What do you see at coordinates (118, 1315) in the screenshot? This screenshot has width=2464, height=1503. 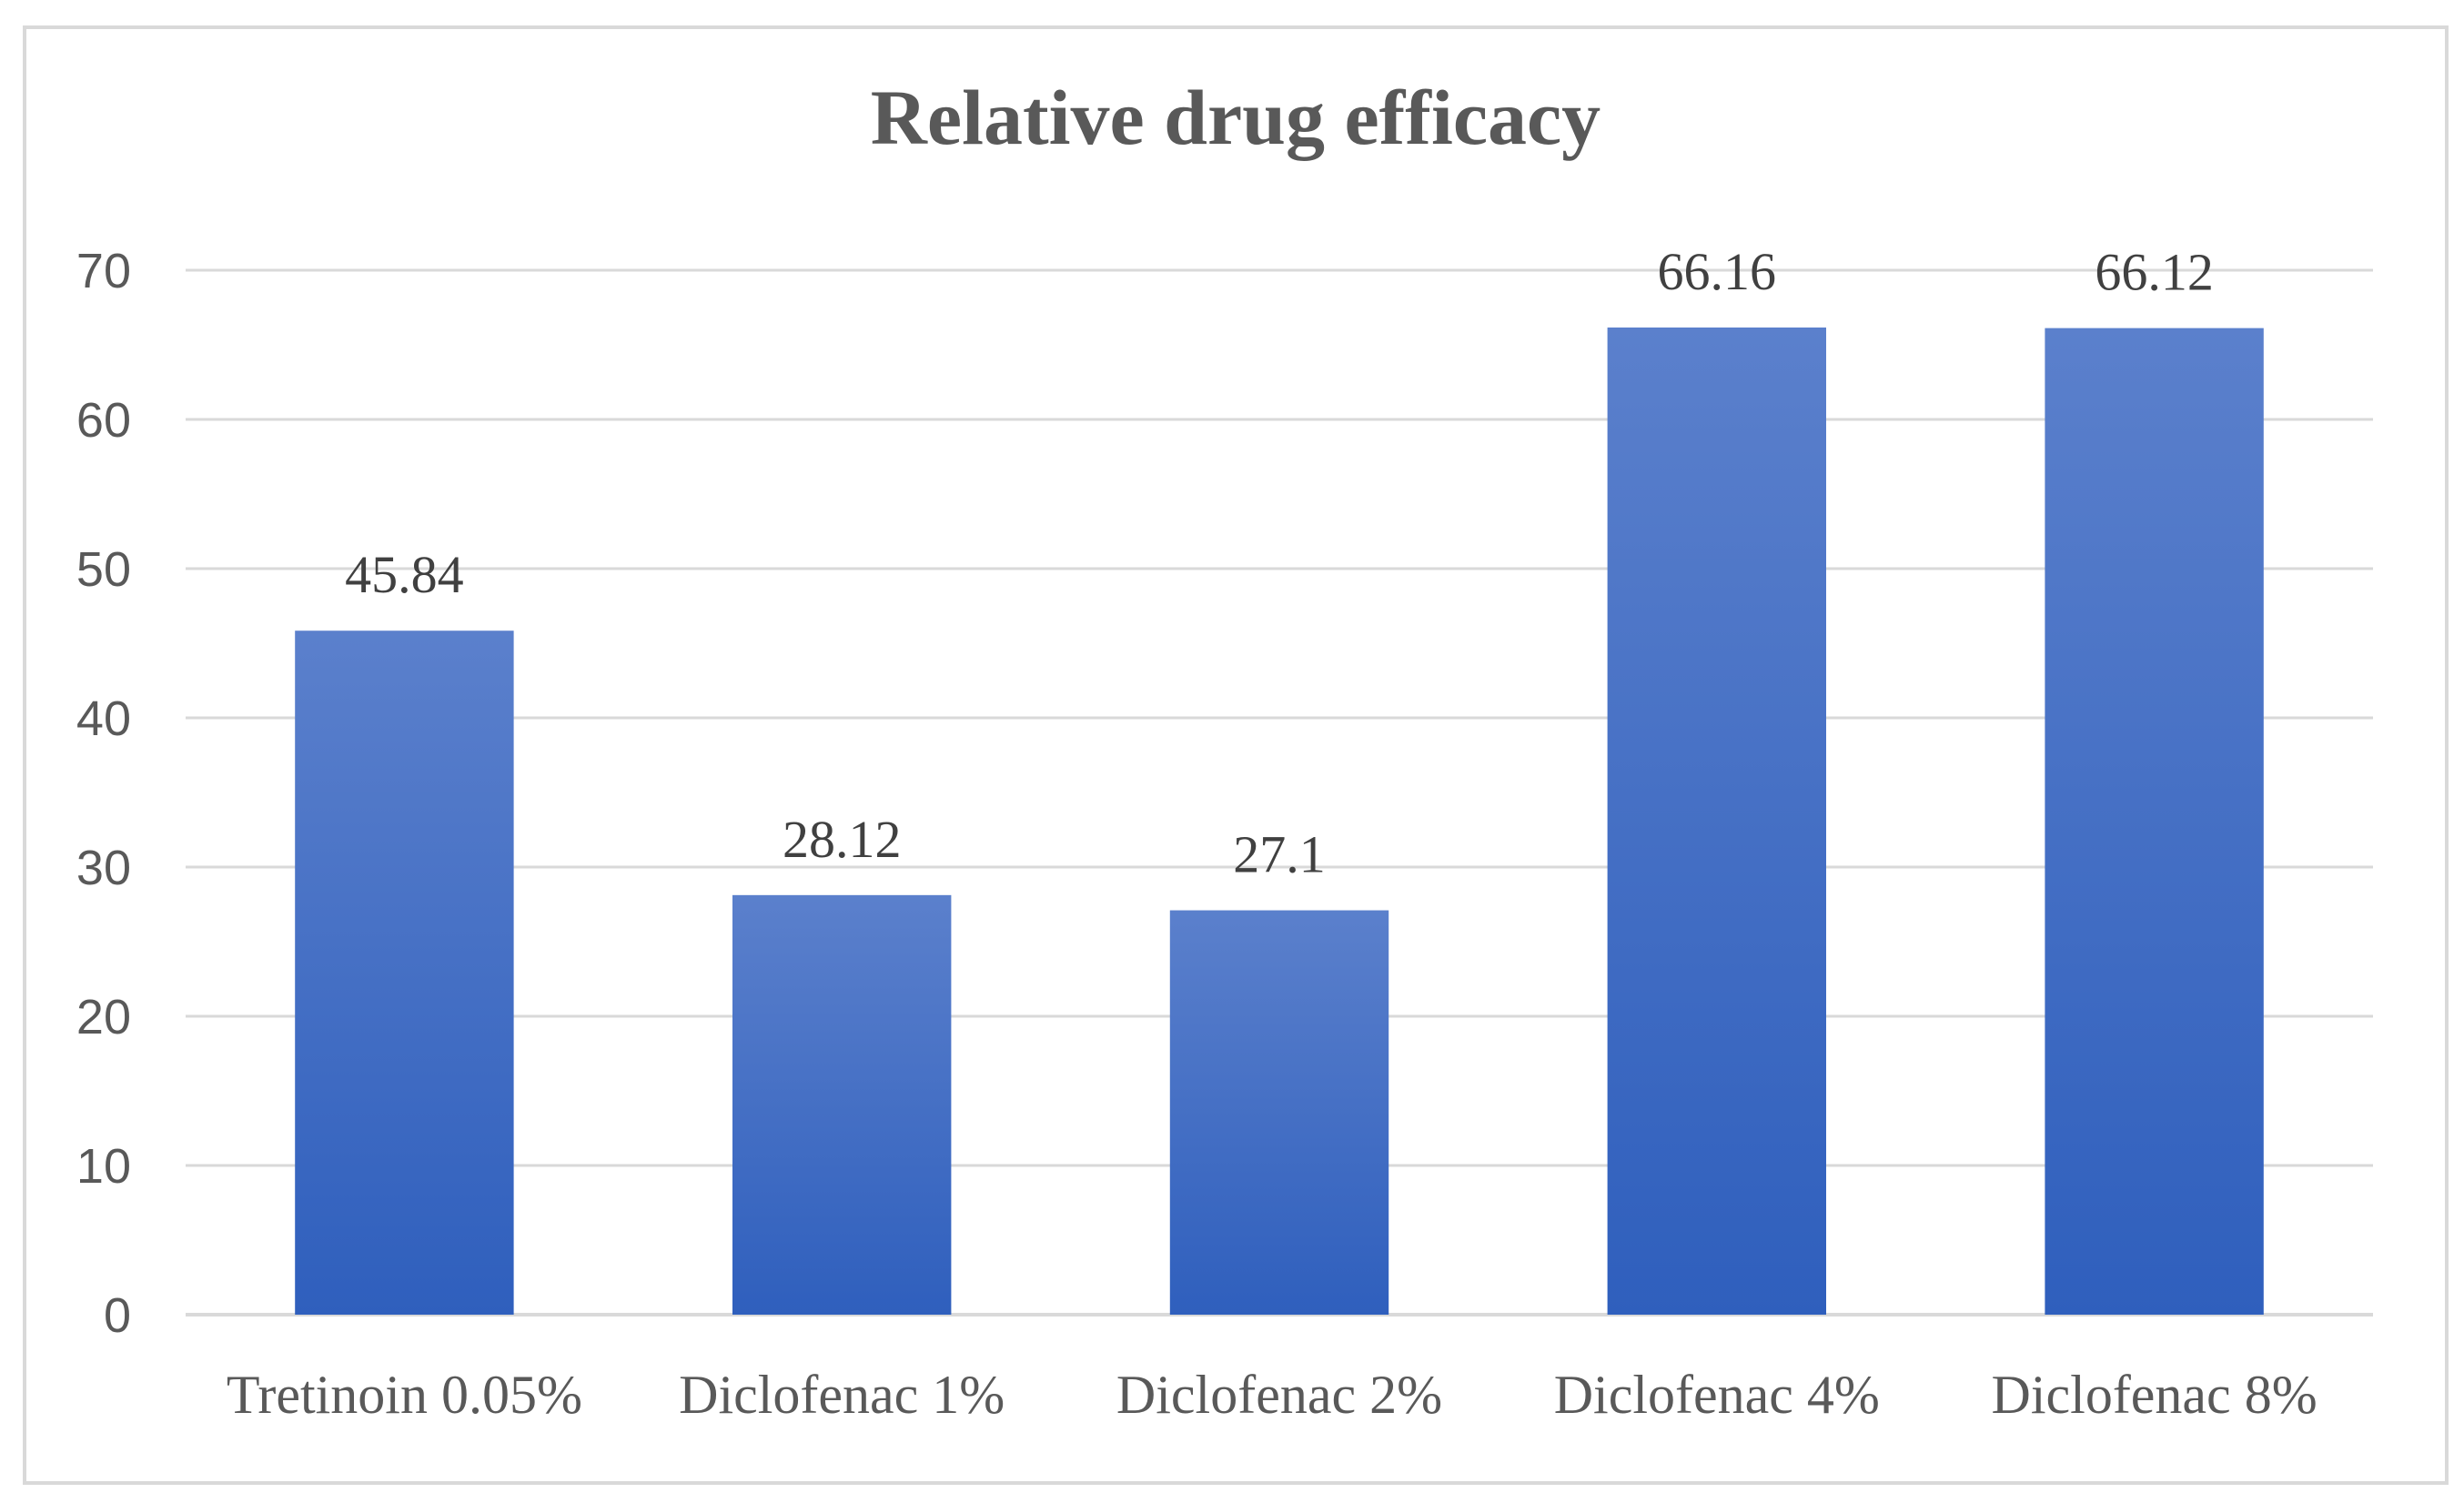 I see `y-tick-label: 0` at bounding box center [118, 1315].